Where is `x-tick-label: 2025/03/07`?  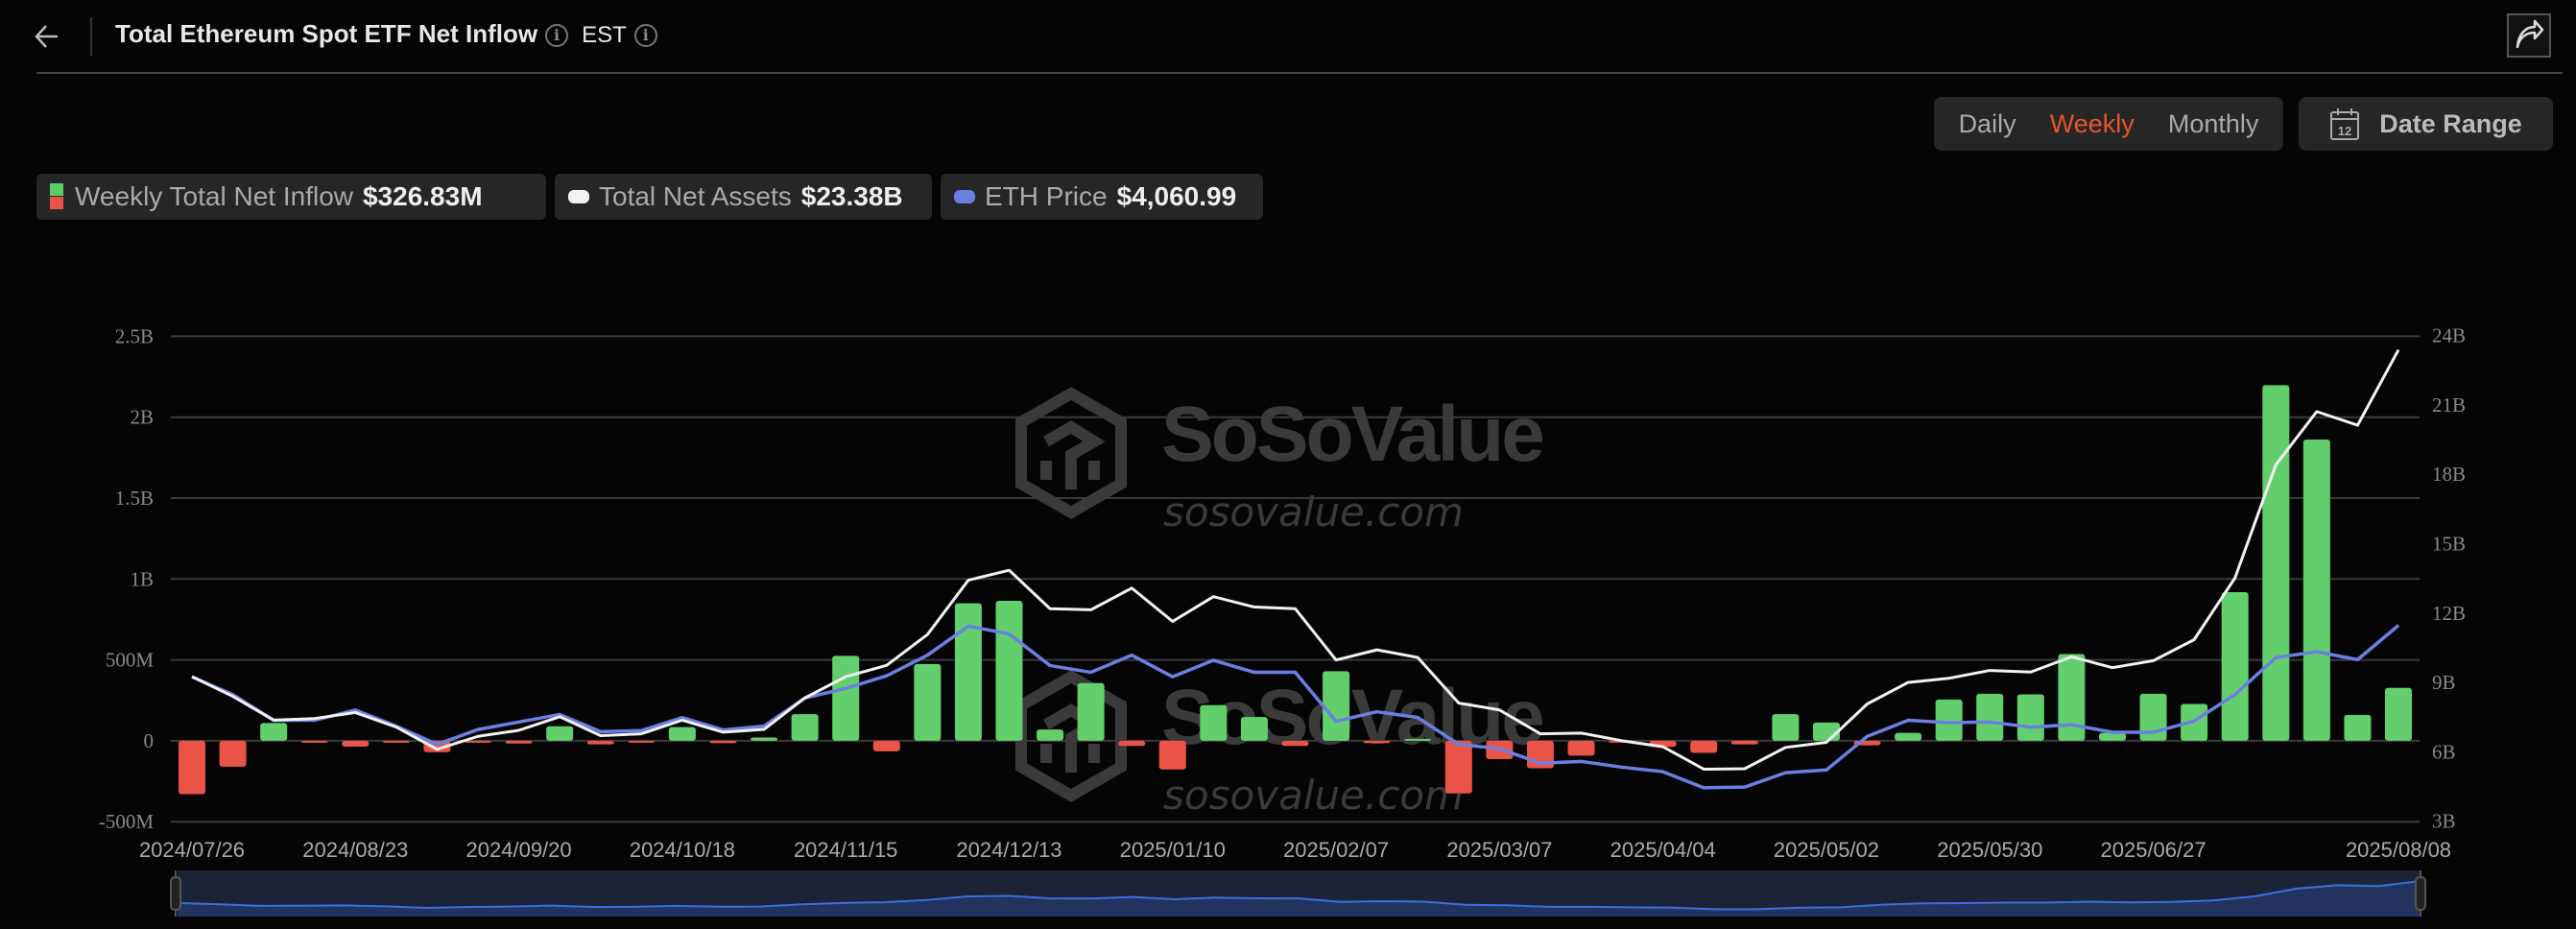 x-tick-label: 2025/03/07 is located at coordinates (1499, 850).